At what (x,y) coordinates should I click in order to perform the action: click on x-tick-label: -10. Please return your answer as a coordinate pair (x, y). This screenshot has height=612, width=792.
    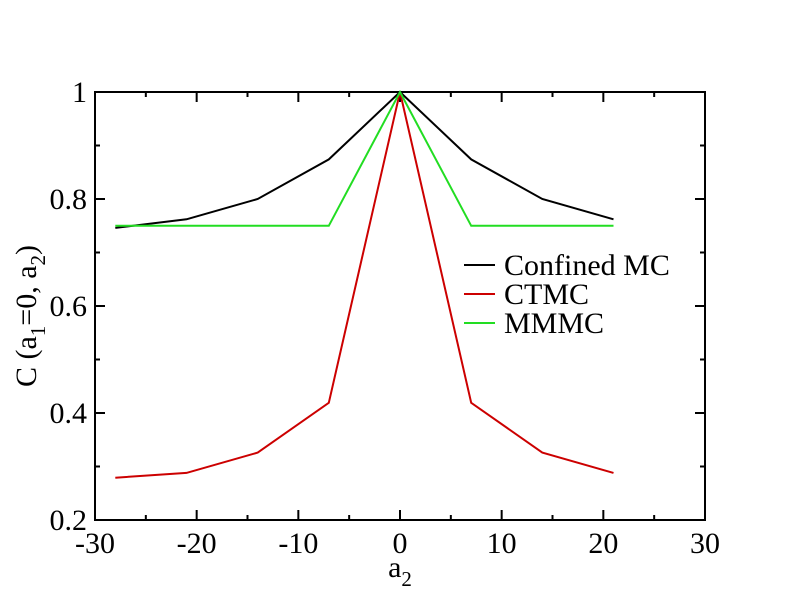
    Looking at the image, I should click on (298, 543).